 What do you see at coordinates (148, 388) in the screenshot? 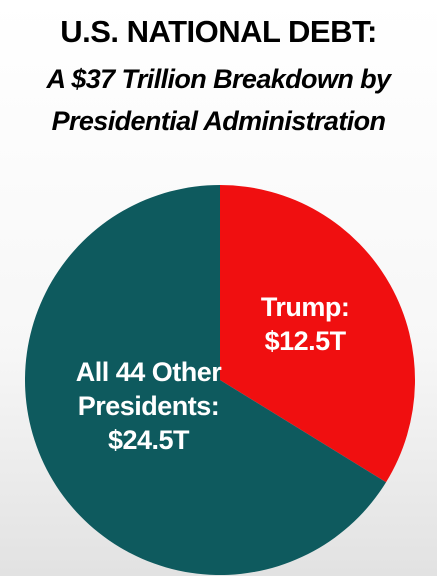
I see `category-label: All 44 Other Presidents:` at bounding box center [148, 388].